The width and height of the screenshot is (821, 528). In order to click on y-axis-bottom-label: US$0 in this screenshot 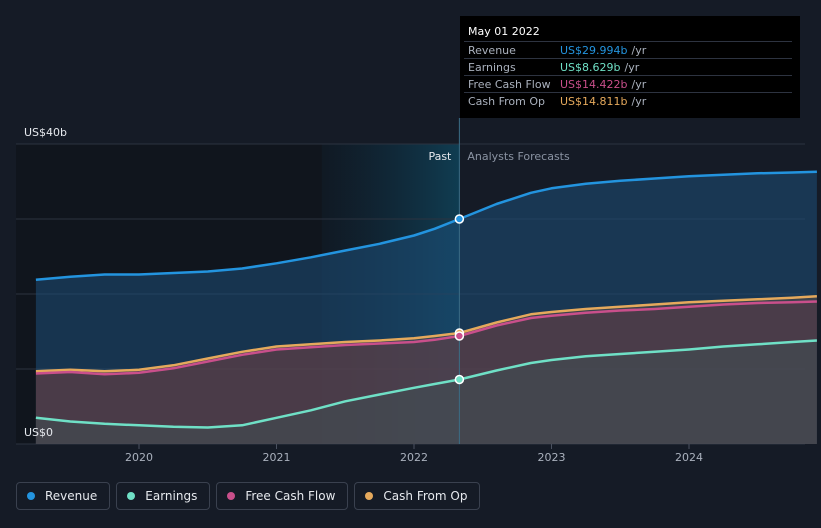, I will do `click(38, 432)`.